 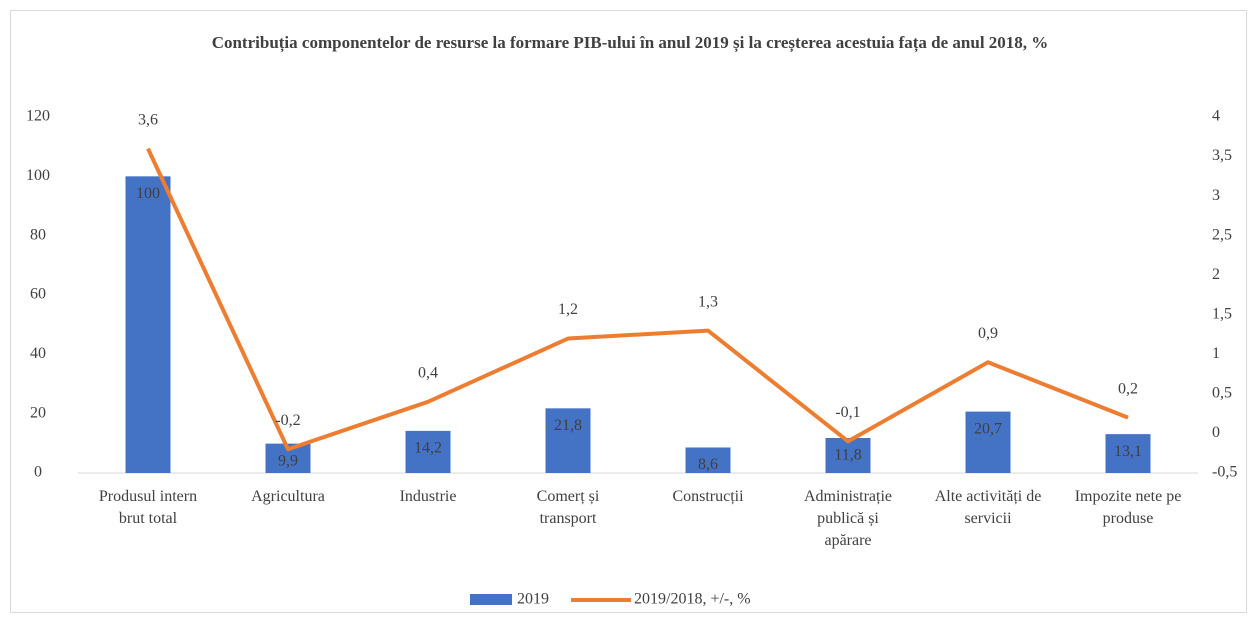 What do you see at coordinates (847, 412) in the screenshot?
I see `line-value-label: -0,1` at bounding box center [847, 412].